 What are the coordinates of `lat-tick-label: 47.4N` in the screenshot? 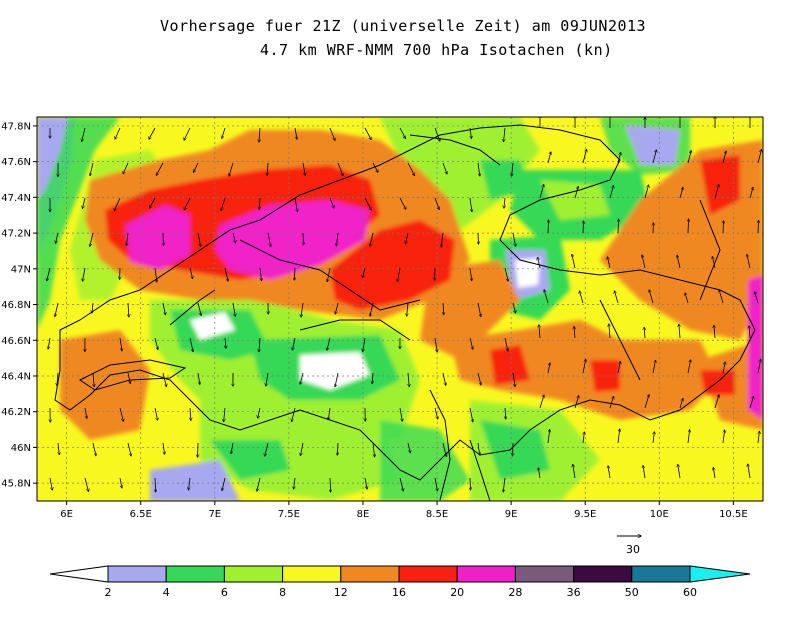 It's located at (16, 198).